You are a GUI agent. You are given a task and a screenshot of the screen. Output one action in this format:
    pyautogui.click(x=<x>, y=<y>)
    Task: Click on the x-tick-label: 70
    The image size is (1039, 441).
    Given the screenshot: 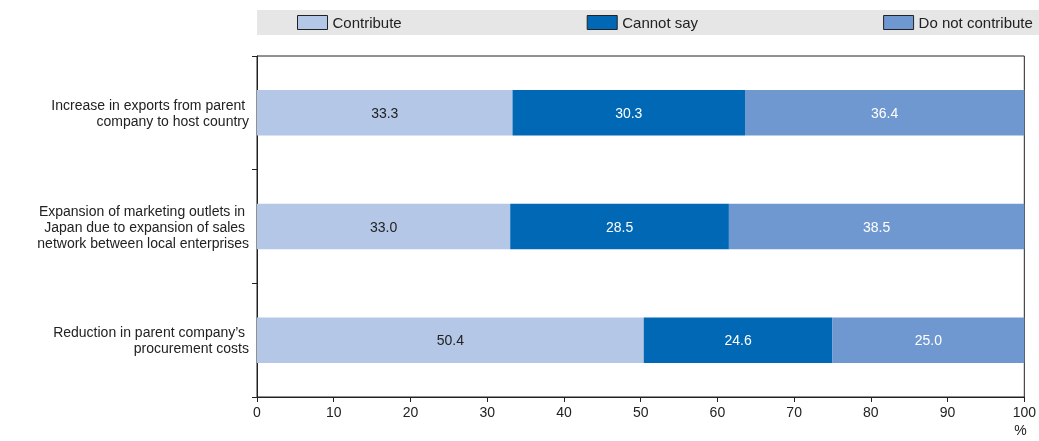 What is the action you would take?
    pyautogui.click(x=794, y=412)
    